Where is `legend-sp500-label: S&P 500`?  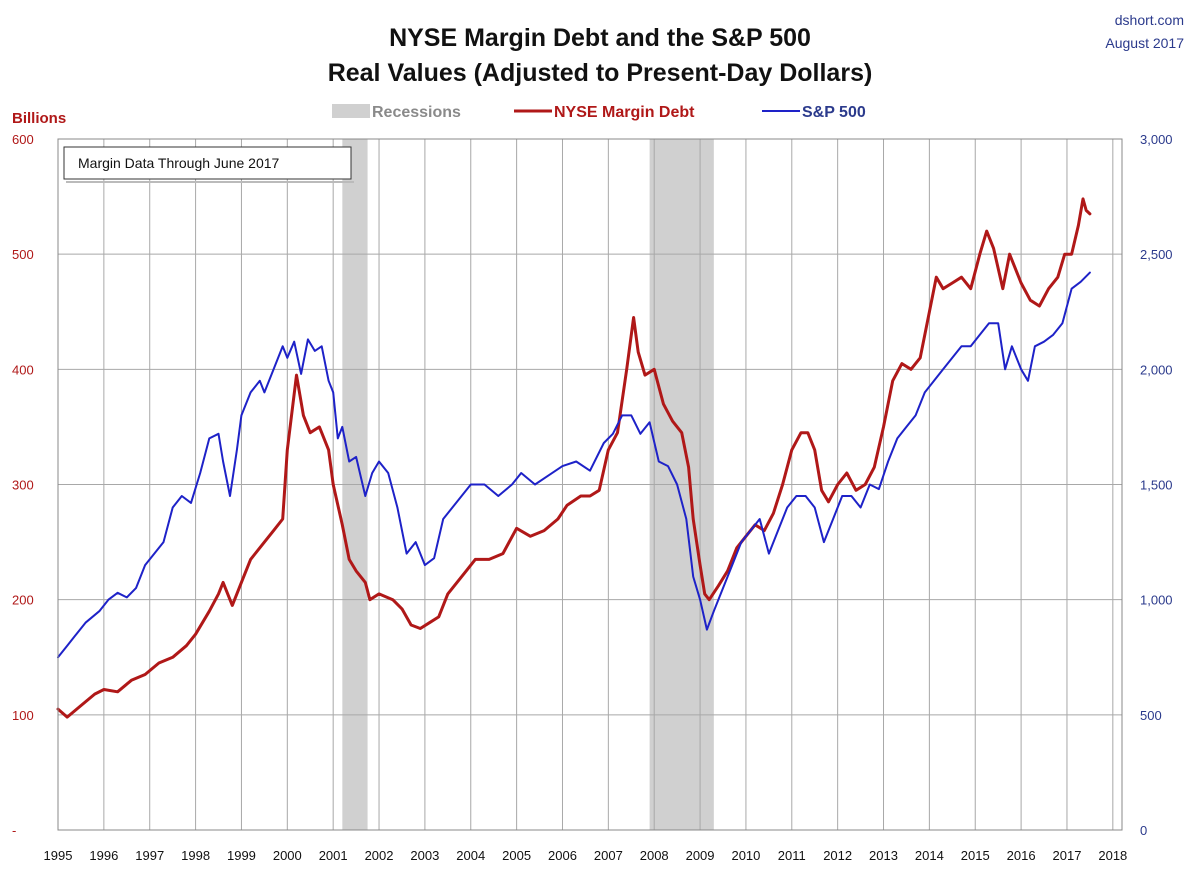
legend-sp500-label: S&P 500 is located at coordinates (834, 112).